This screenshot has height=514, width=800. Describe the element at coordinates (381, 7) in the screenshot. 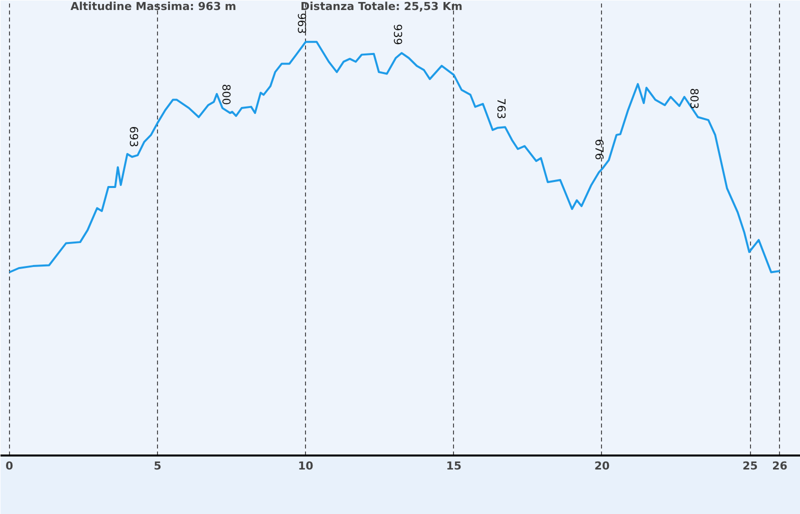

I see `chart-subtitle: Distanza Totale: 25,53 Km` at that location.